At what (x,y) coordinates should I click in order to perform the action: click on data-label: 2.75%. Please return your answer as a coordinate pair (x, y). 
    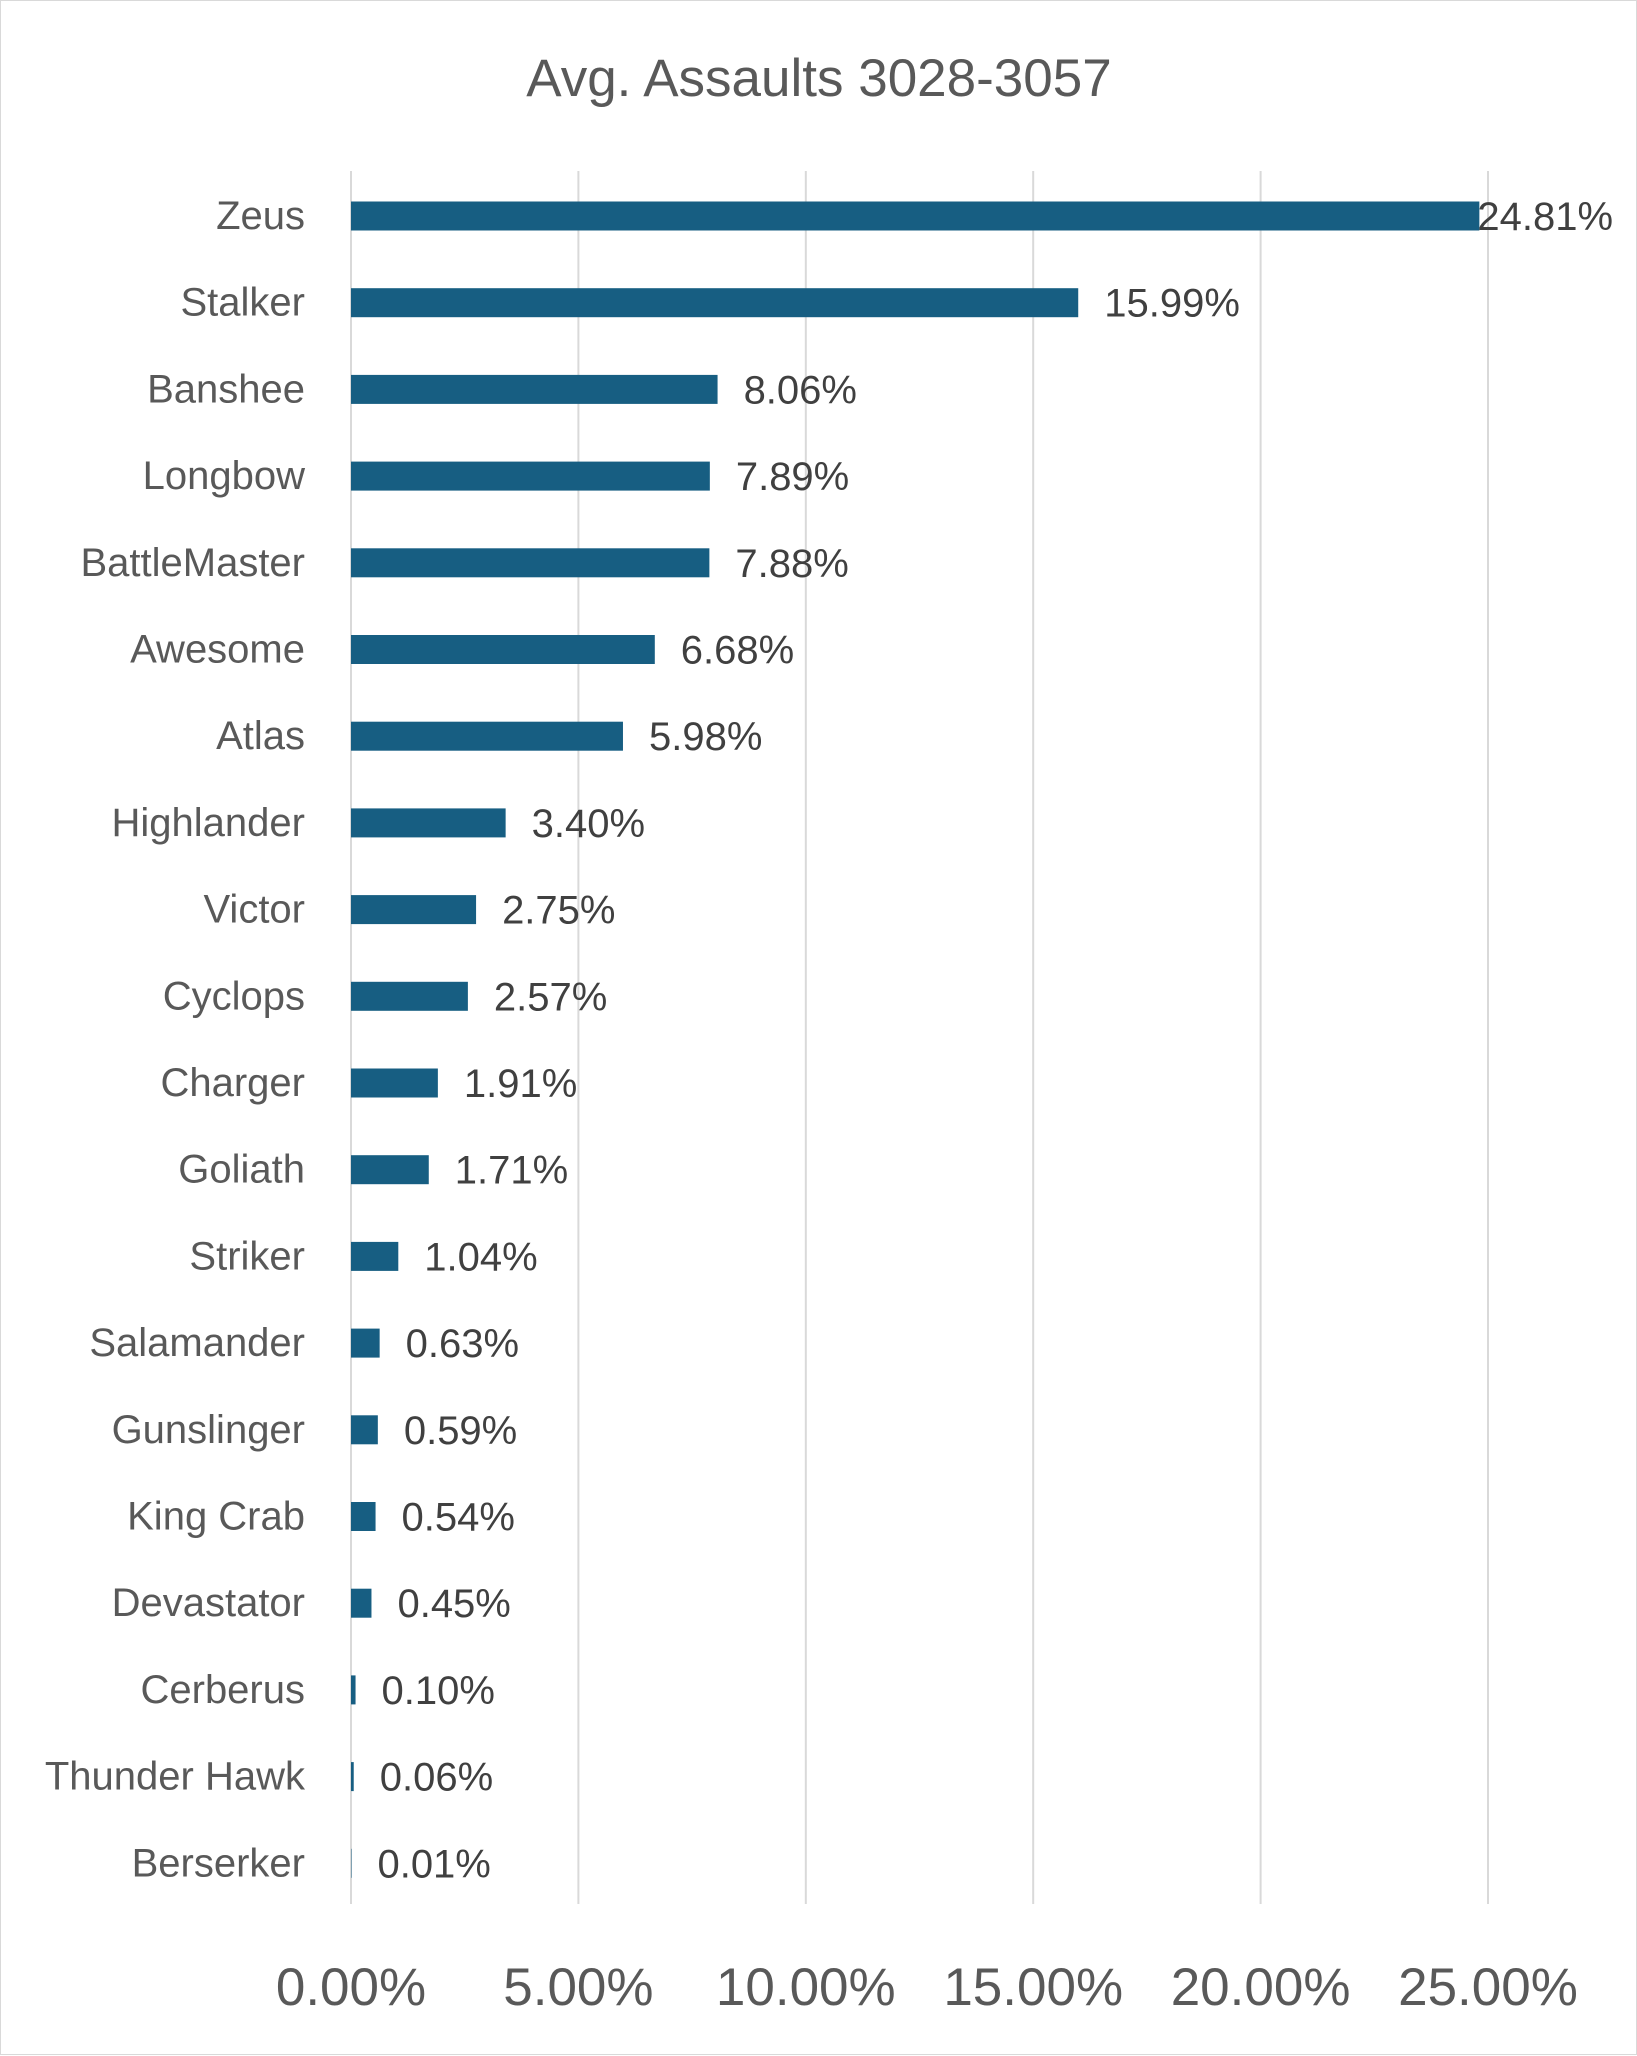
    Looking at the image, I should click on (558, 911).